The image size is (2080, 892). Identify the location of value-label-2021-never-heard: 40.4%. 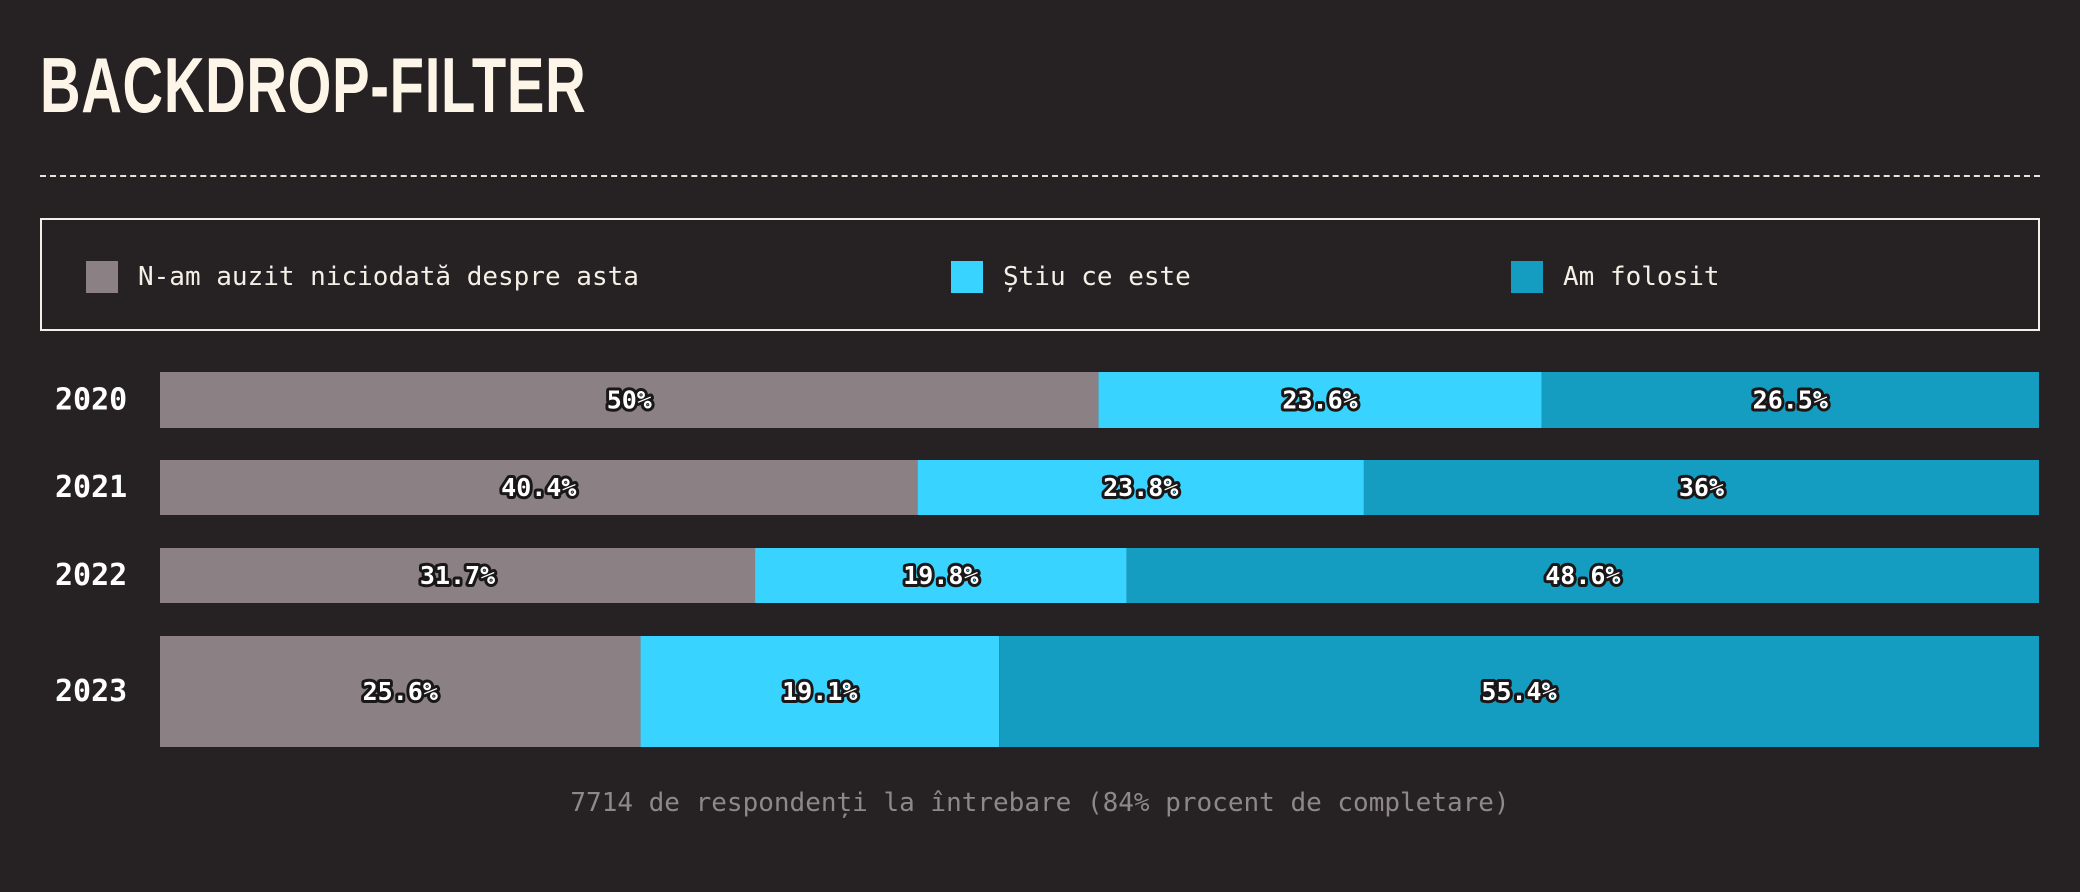
(538, 487).